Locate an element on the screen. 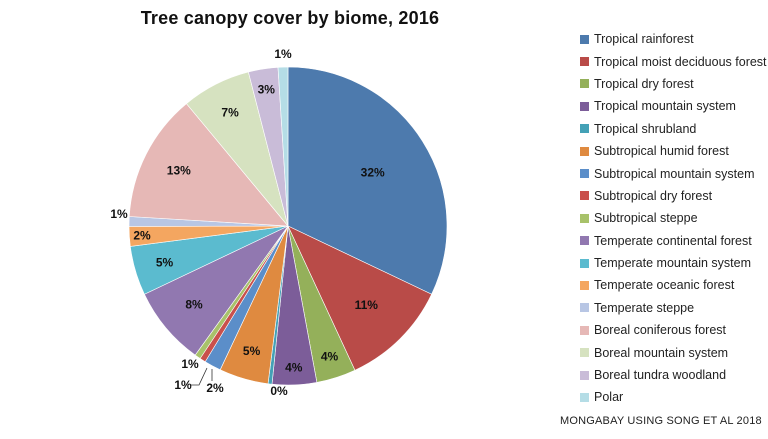  data-label: 0% is located at coordinates (279, 391).